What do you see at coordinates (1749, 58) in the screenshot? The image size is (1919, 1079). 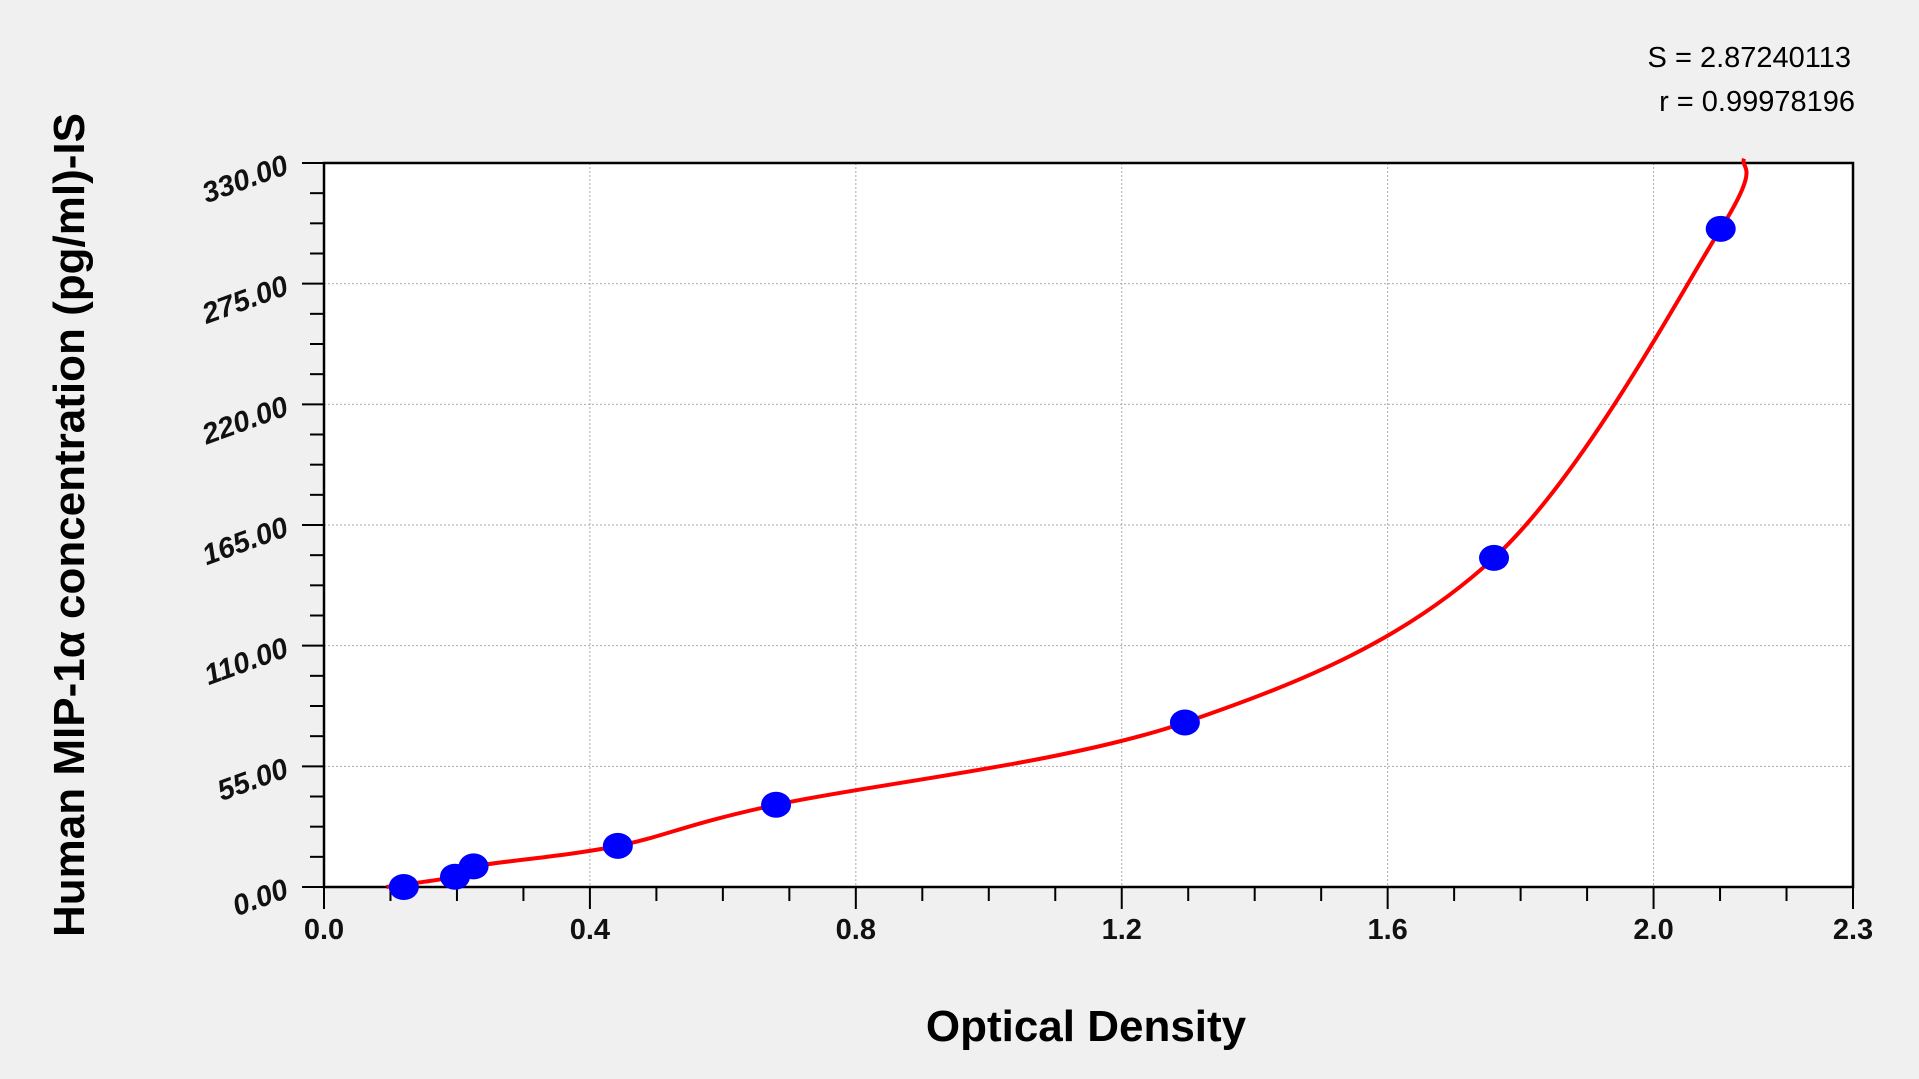 I see `s-statistic: S = 2.87240113` at bounding box center [1749, 58].